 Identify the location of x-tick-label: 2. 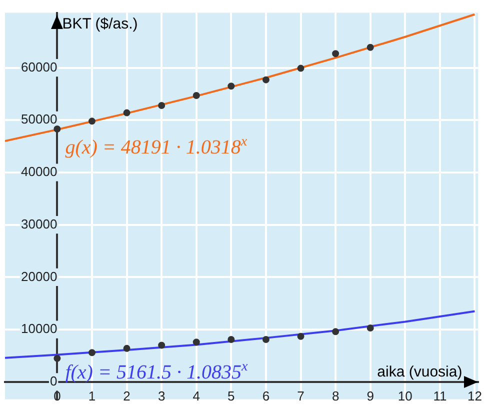
(126, 396).